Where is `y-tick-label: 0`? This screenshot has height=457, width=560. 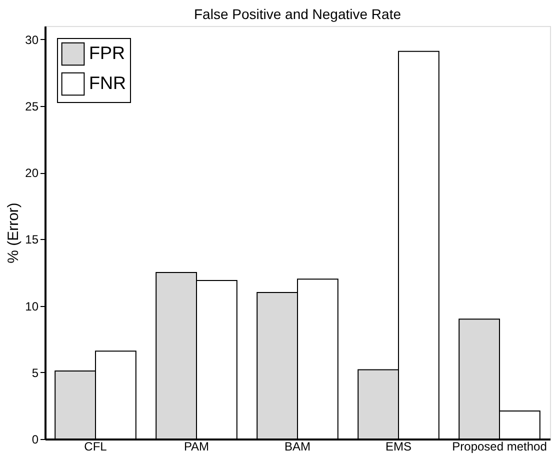
y-tick-label: 0 is located at coordinates (35, 439).